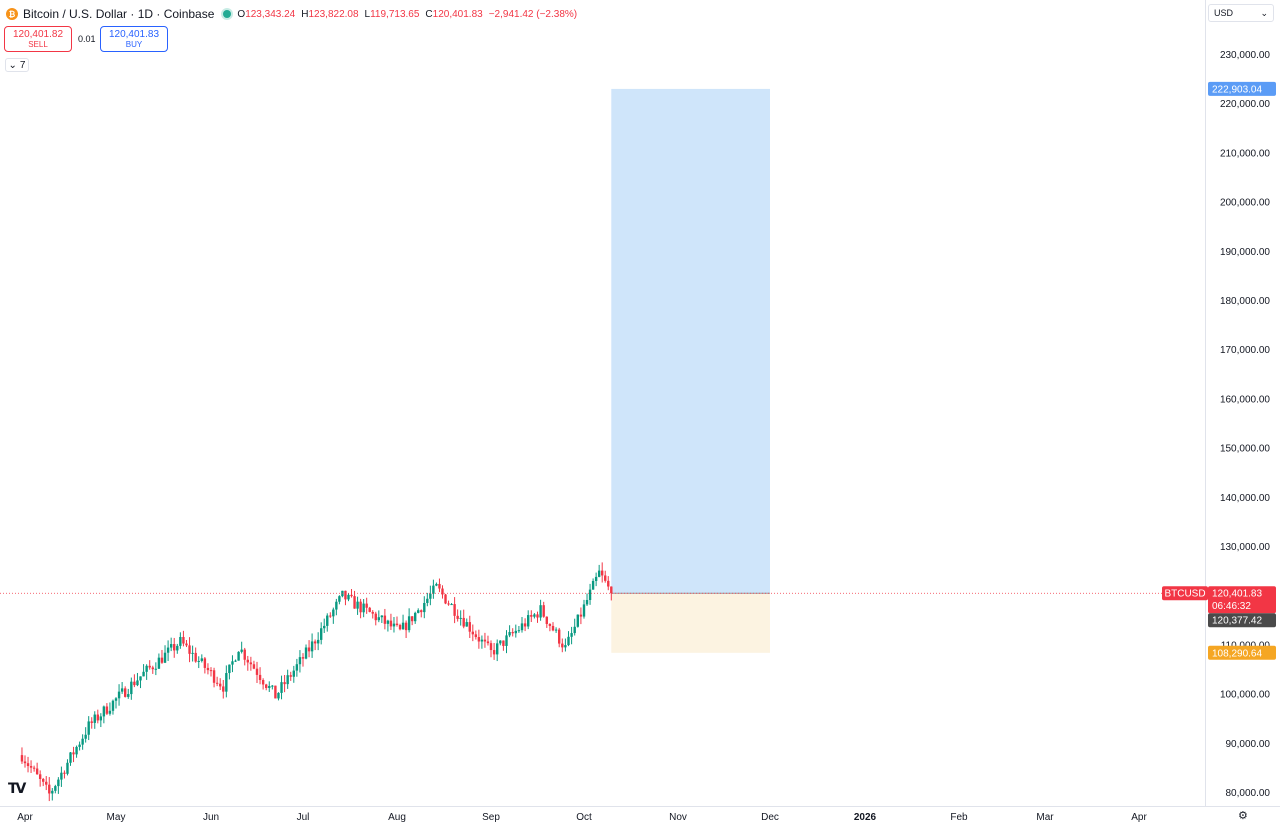 The width and height of the screenshot is (1280, 829). What do you see at coordinates (1243, 816) in the screenshot?
I see `settings-icon: ⚙` at bounding box center [1243, 816].